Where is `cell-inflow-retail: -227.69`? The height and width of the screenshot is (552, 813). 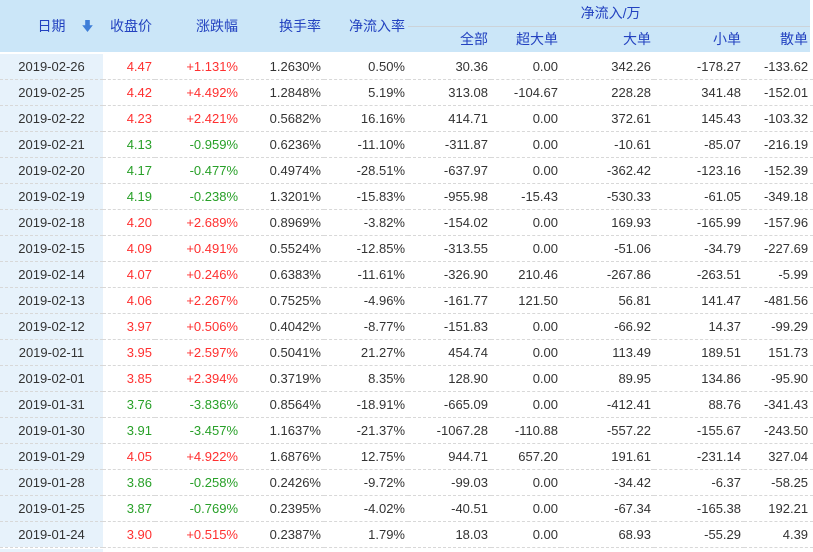 cell-inflow-retail: -227.69 is located at coordinates (778, 248).